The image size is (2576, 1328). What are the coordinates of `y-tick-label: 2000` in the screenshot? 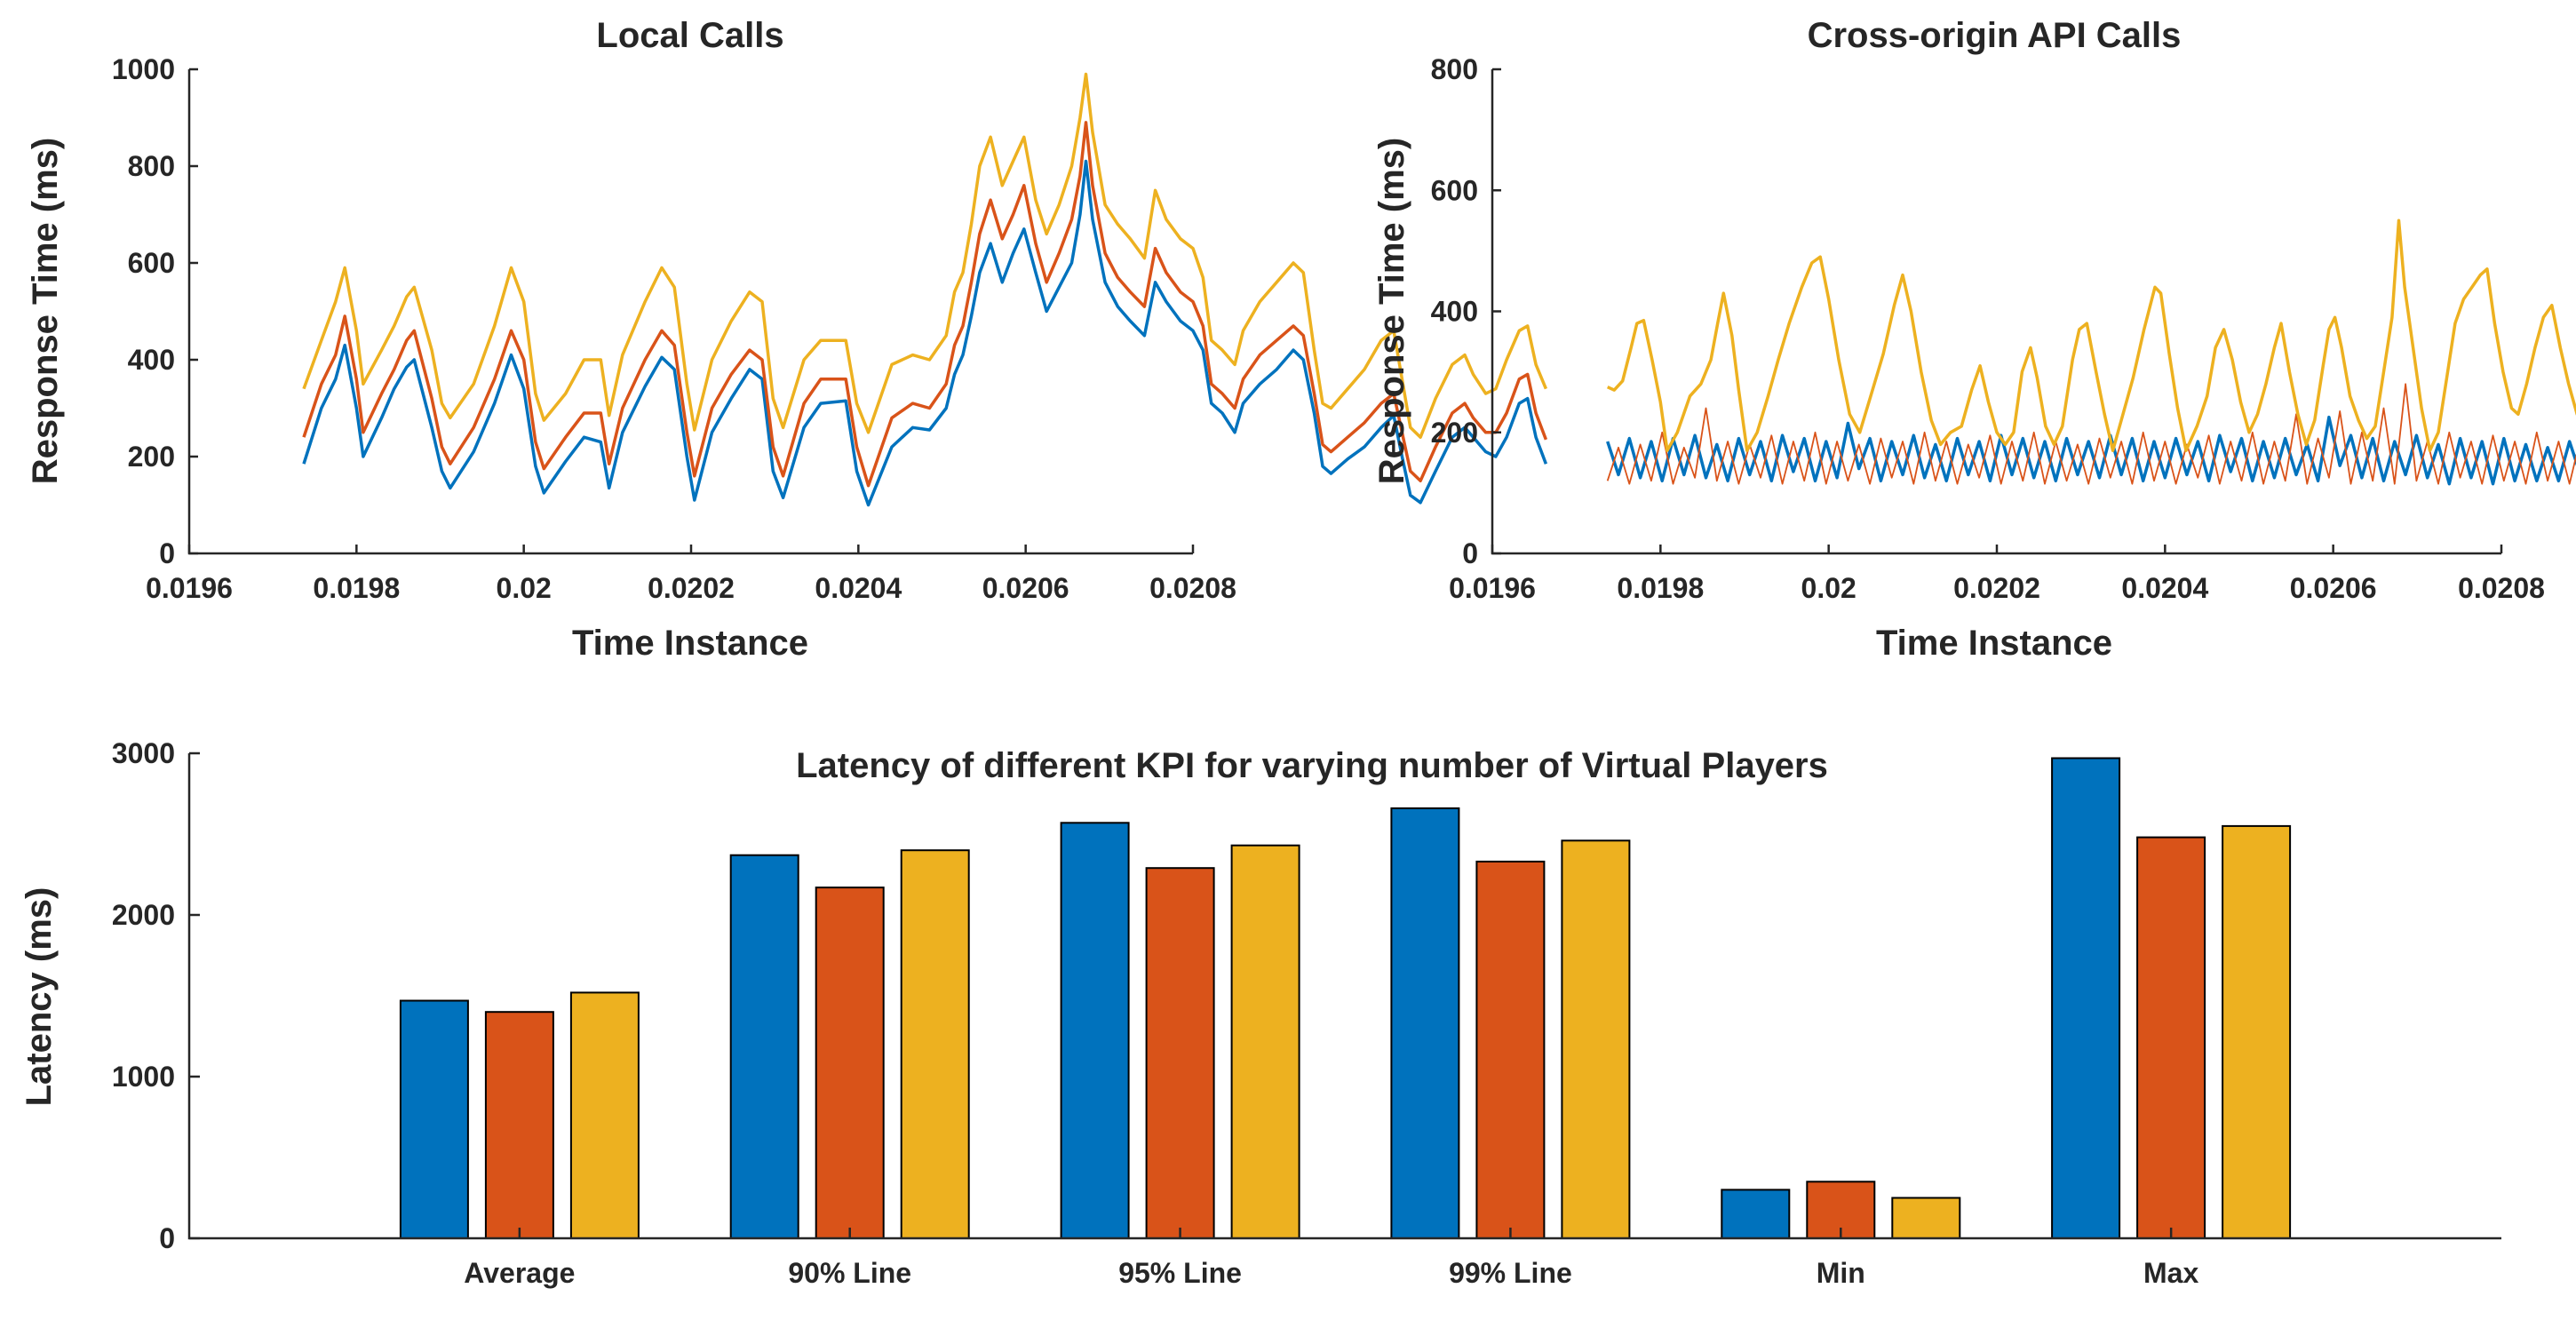 It's located at (143, 915).